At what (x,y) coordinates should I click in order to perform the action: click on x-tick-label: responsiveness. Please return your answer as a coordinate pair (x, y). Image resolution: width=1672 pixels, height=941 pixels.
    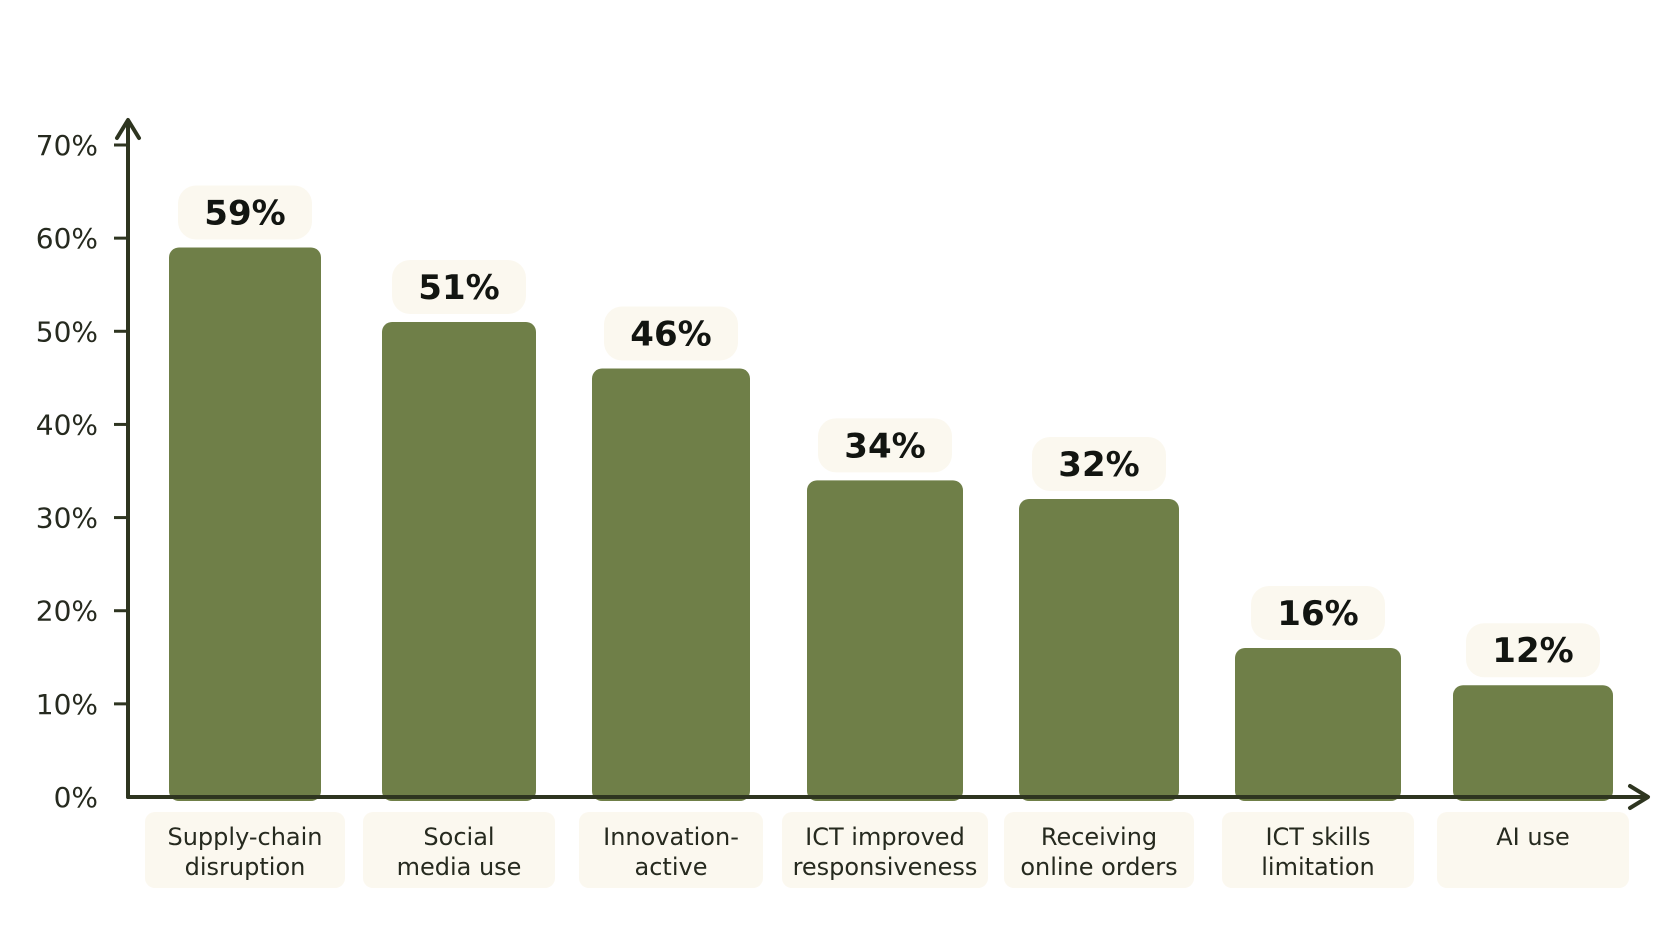
    Looking at the image, I should click on (885, 867).